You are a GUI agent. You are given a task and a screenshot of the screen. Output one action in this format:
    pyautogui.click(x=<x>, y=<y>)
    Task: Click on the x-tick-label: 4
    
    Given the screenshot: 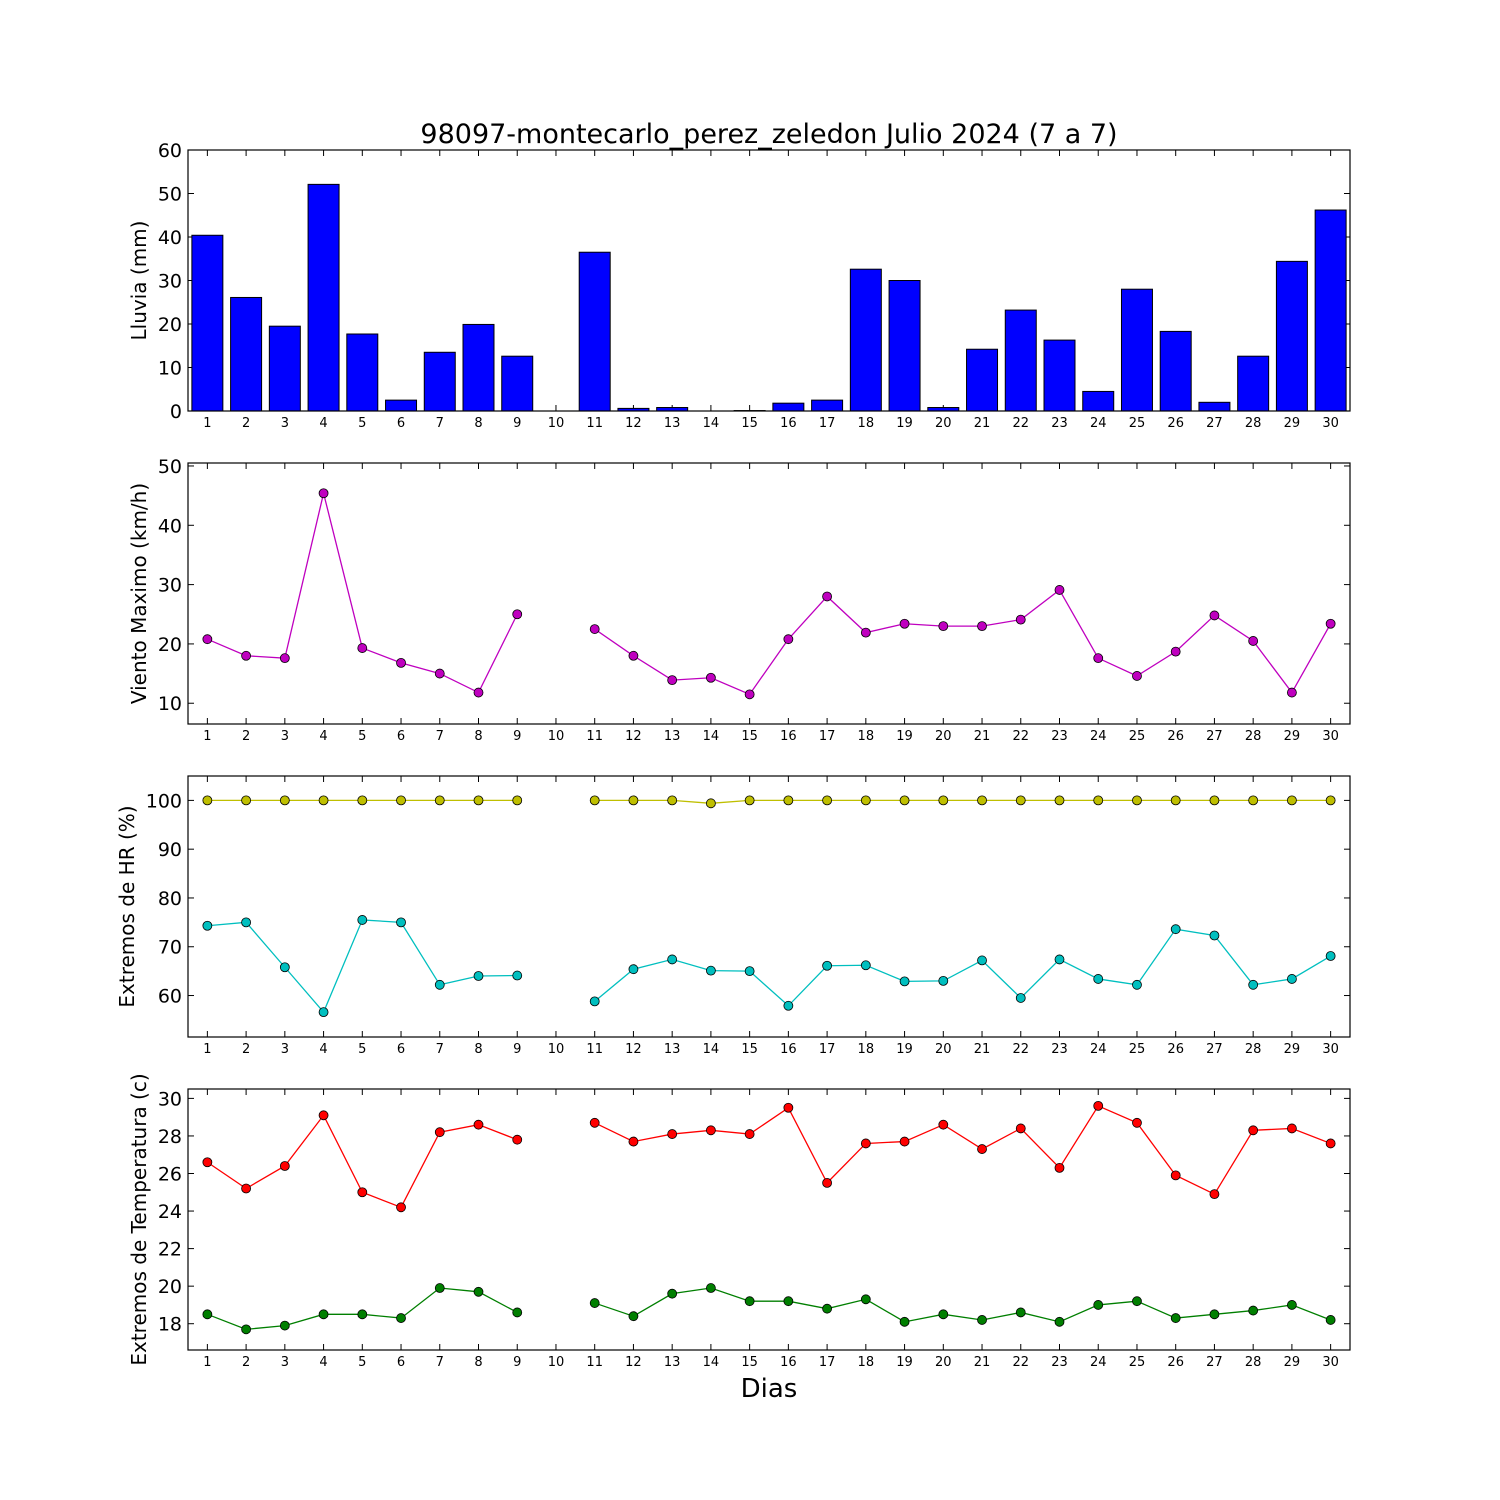 What is the action you would take?
    pyautogui.click(x=323, y=736)
    